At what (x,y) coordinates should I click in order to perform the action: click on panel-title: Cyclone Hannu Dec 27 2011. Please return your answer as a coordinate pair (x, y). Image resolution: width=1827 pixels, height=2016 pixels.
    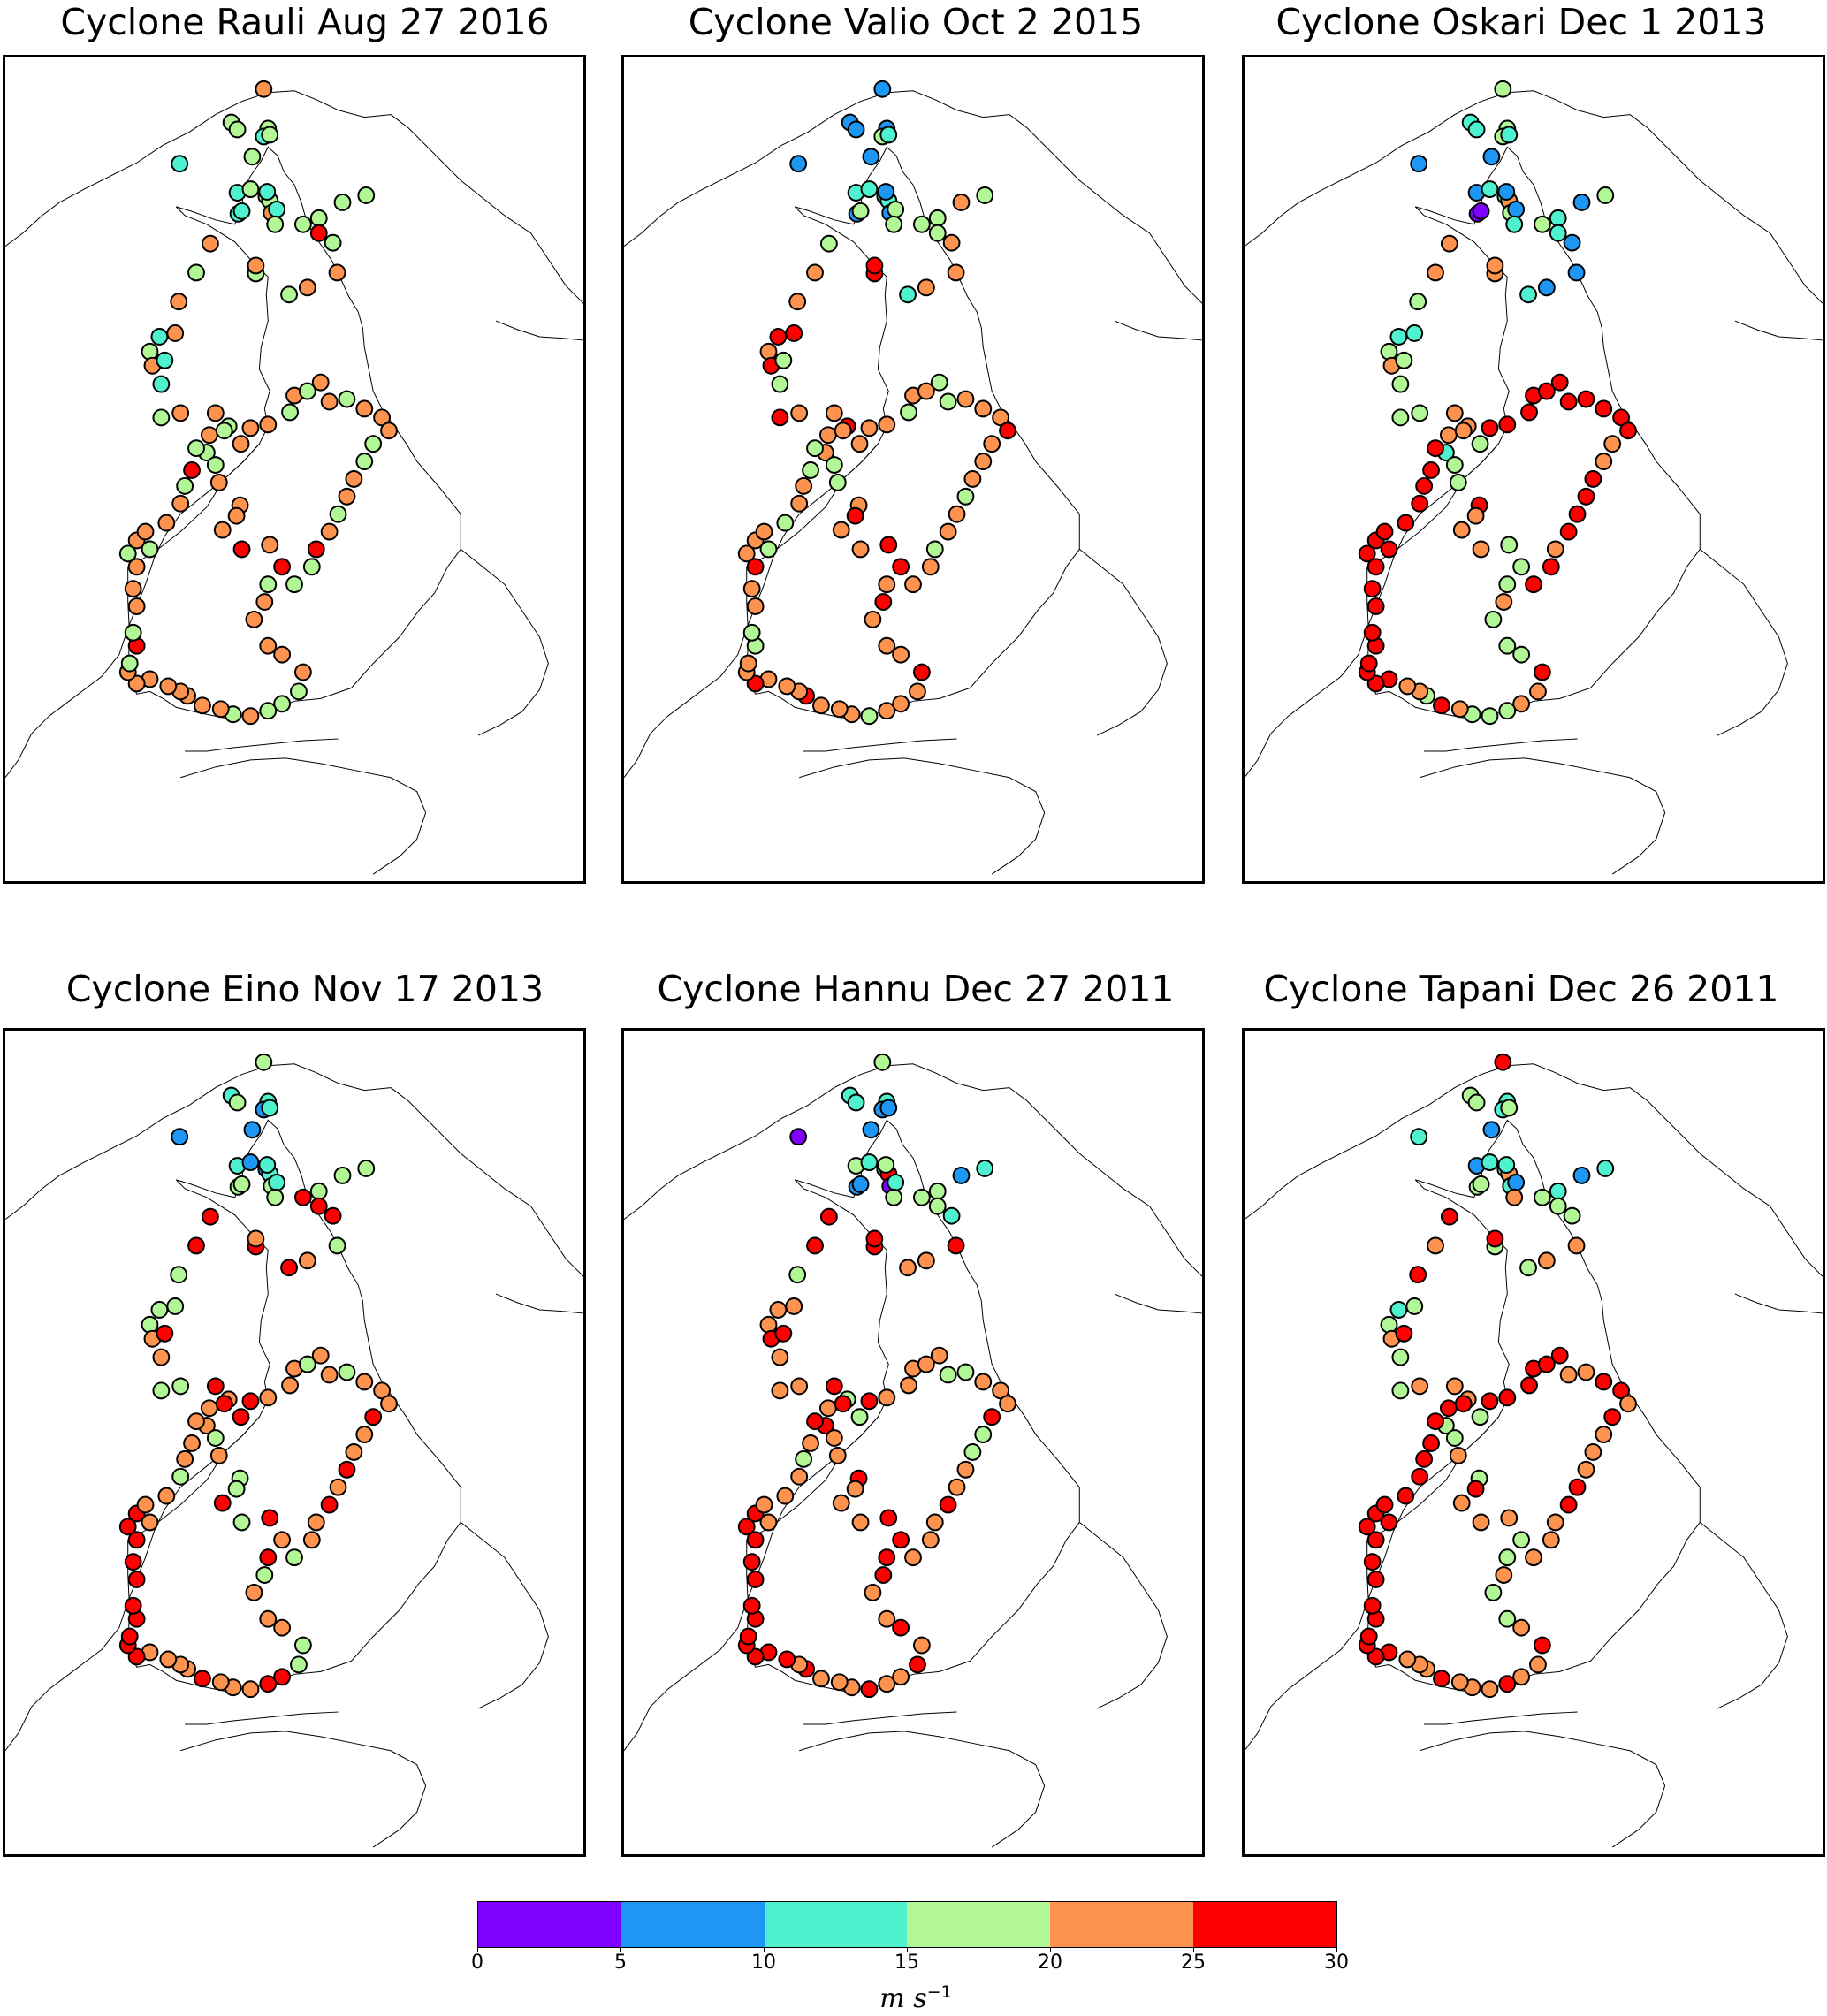
    Looking at the image, I should click on (916, 989).